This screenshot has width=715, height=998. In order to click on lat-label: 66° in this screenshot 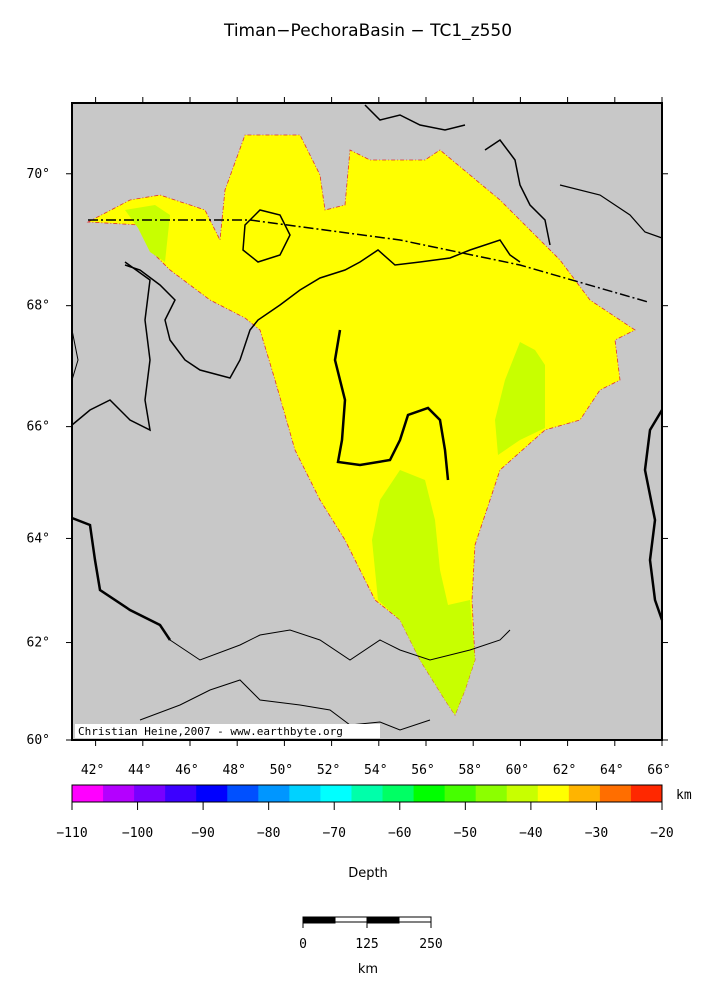, I will do `click(38, 427)`.